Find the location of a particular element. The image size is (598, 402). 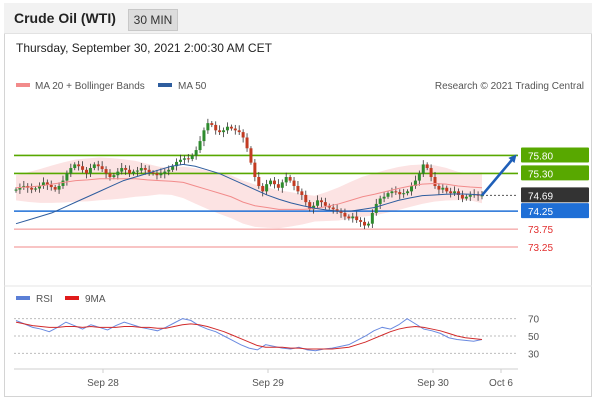

ma20-line is located at coordinates (249, 194).